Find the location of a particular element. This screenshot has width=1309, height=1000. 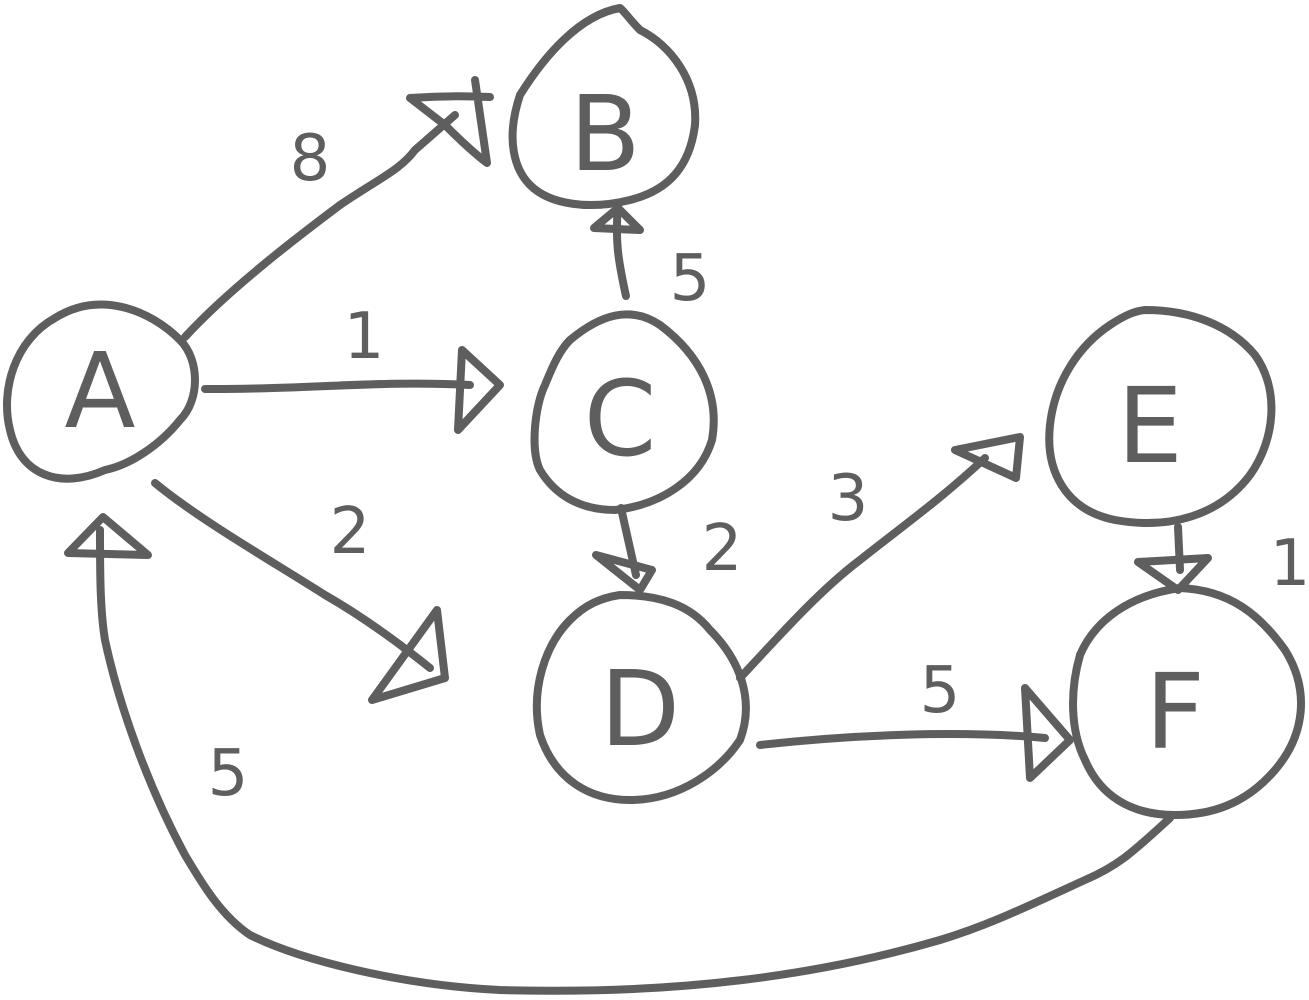

node-b-circle is located at coordinates (604, 106).